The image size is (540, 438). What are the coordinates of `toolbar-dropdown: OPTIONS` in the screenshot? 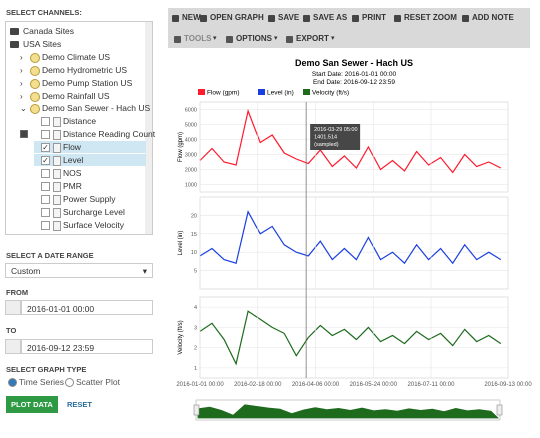 It's located at (254, 38).